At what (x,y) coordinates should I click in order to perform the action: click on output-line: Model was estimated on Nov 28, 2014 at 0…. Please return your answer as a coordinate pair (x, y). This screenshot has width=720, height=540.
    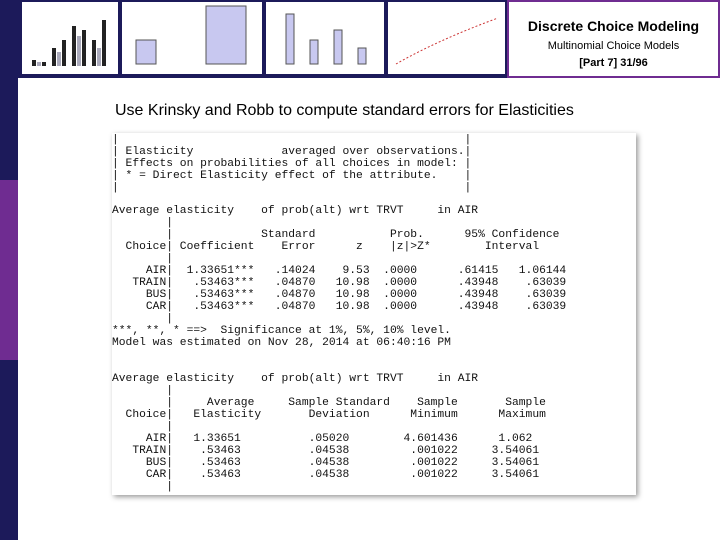
    Looking at the image, I should click on (281, 343).